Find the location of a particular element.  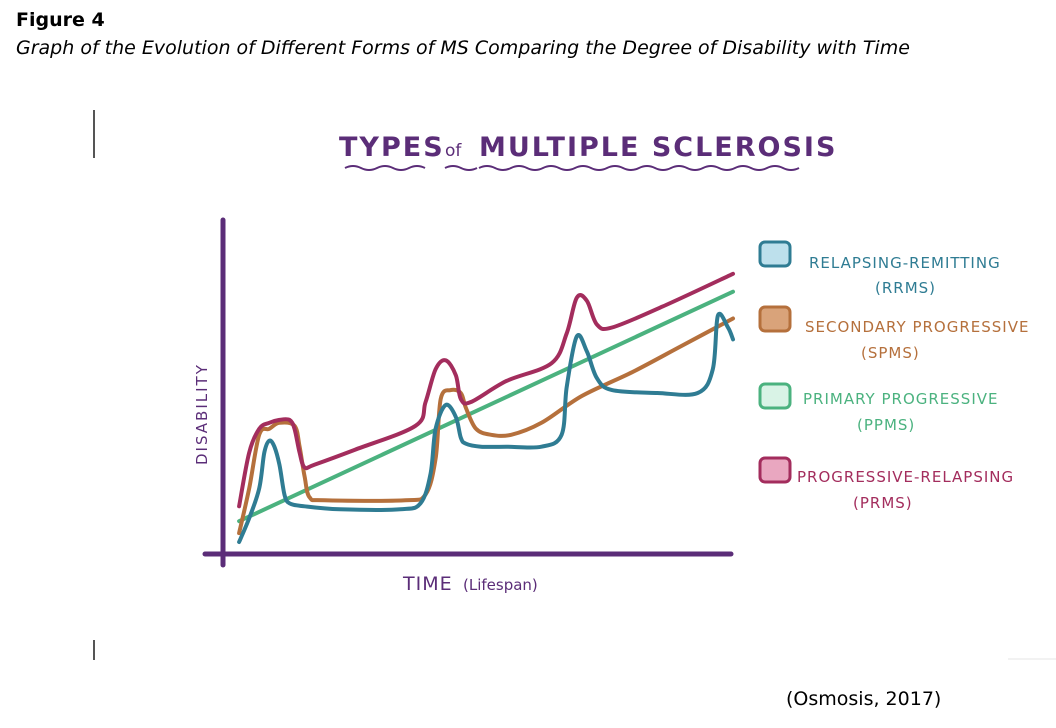

series-line-spms is located at coordinates (486, 426).